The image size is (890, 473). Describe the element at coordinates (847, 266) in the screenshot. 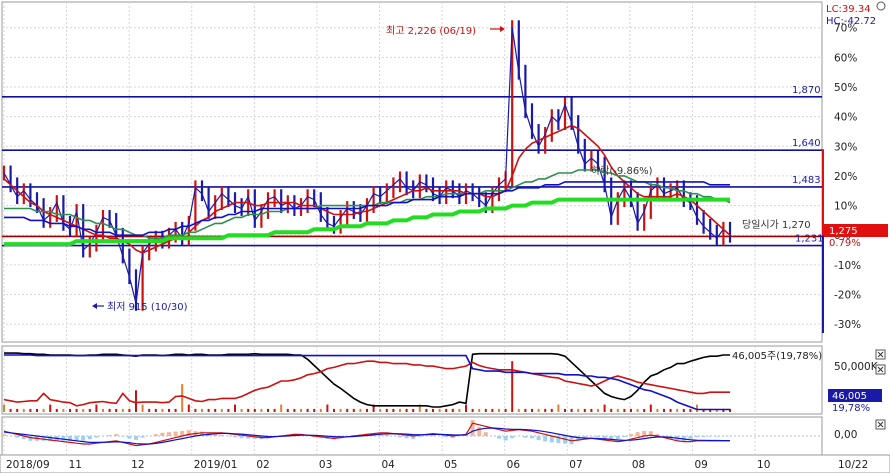

I see `price-ytick: -10%` at that location.